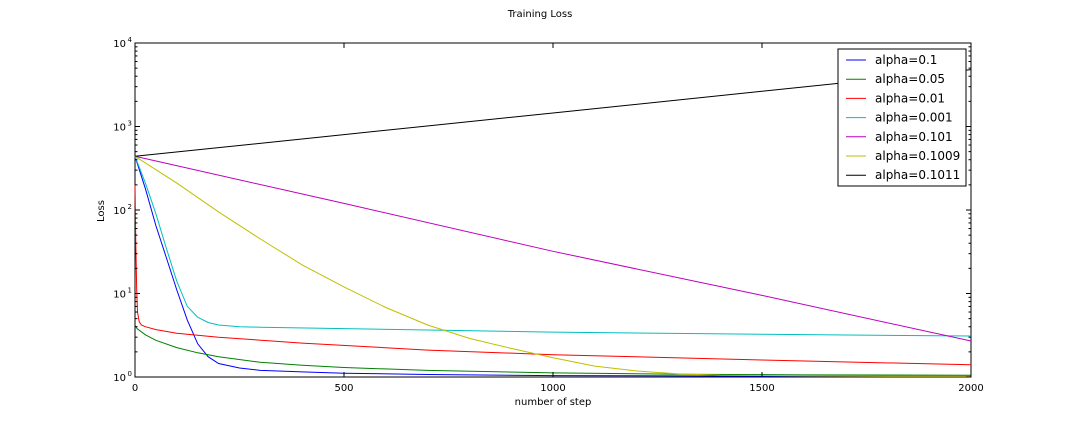 This screenshot has width=1080, height=432. Describe the element at coordinates (917, 156) in the screenshot. I see `legend-label: alpha=0.1009` at that location.